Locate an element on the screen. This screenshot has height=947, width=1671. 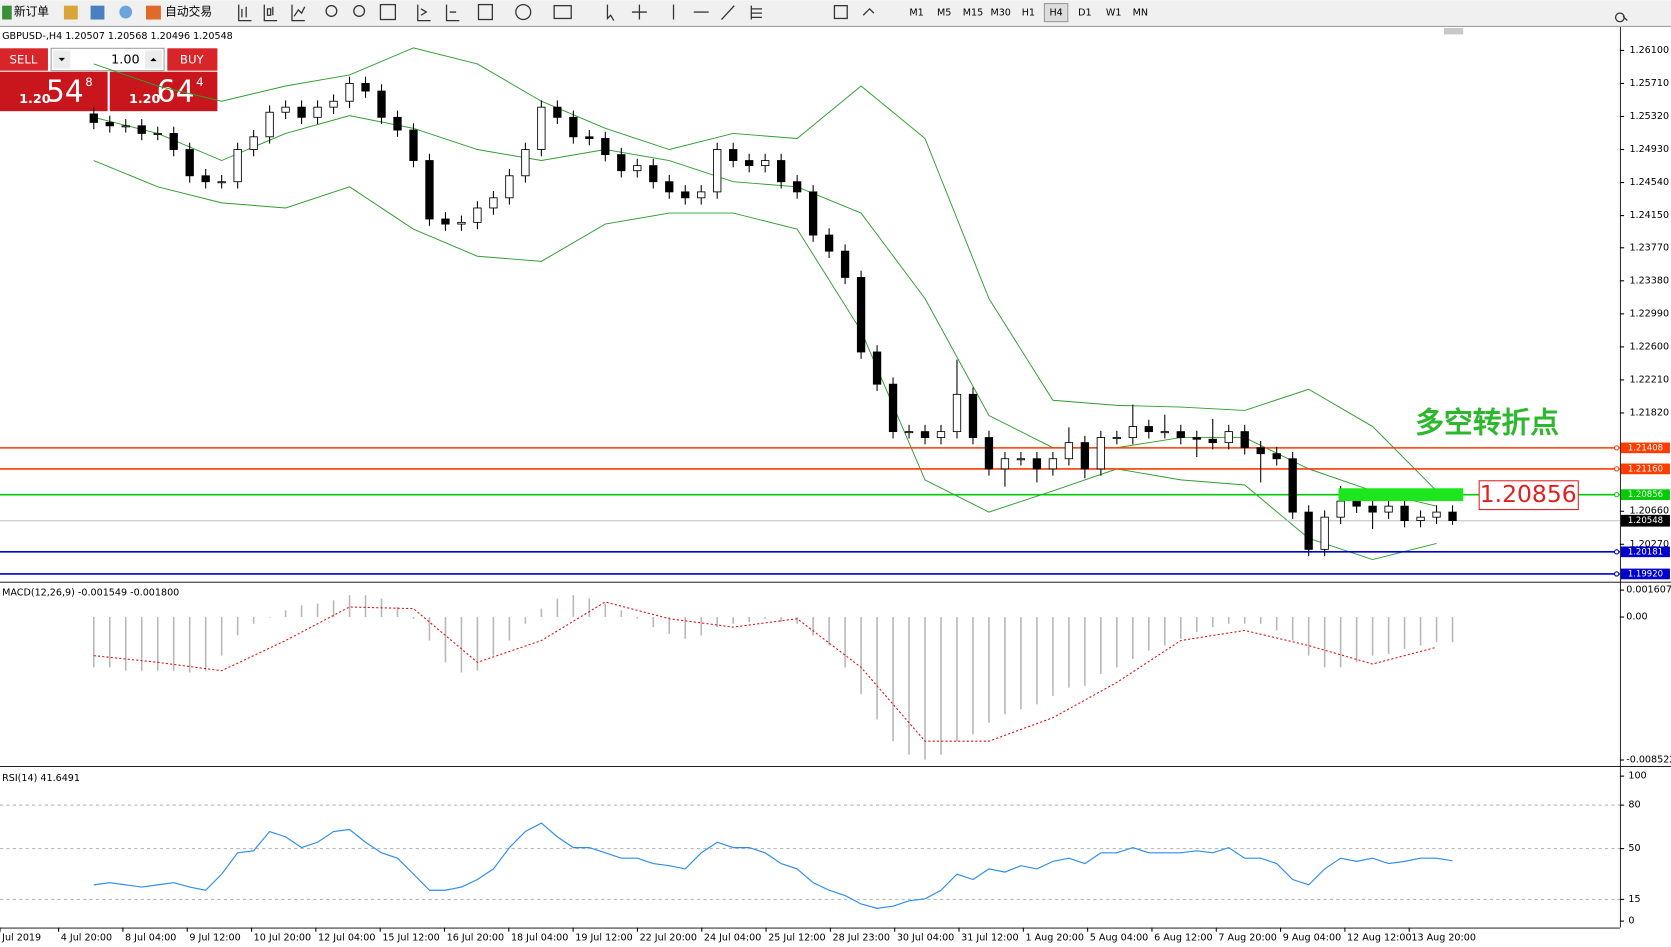
new-order-icon is located at coordinates (7, 12).